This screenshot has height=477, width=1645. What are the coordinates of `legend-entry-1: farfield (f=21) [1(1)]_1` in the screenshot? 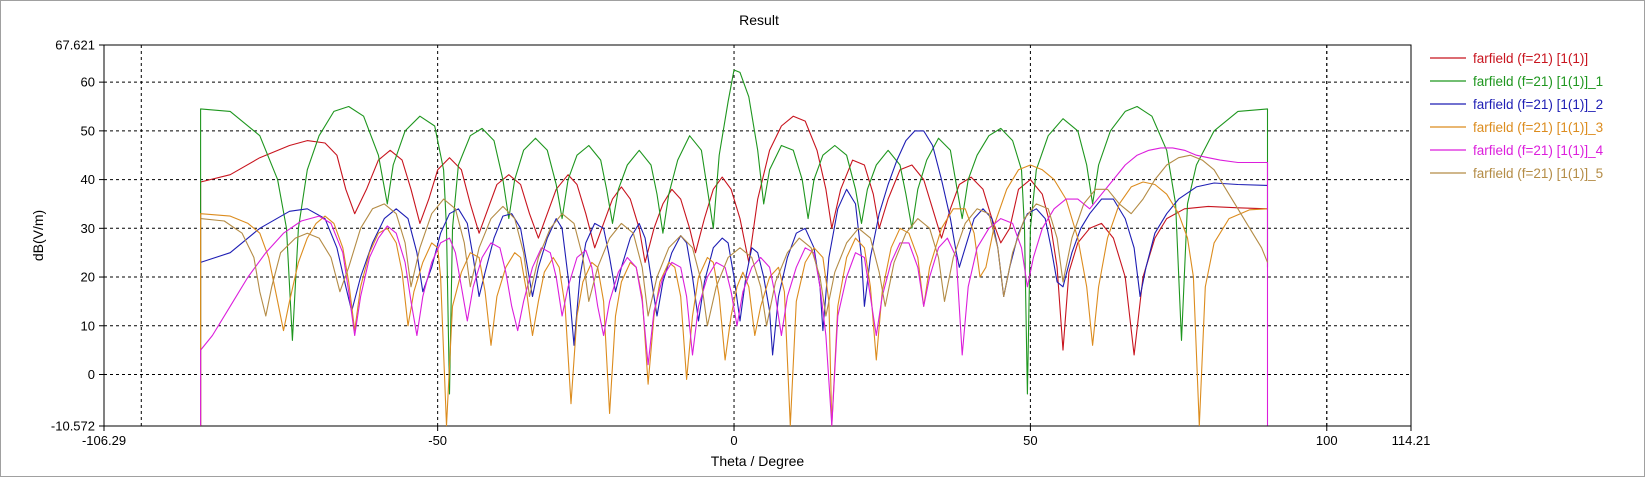 It's located at (1538, 81).